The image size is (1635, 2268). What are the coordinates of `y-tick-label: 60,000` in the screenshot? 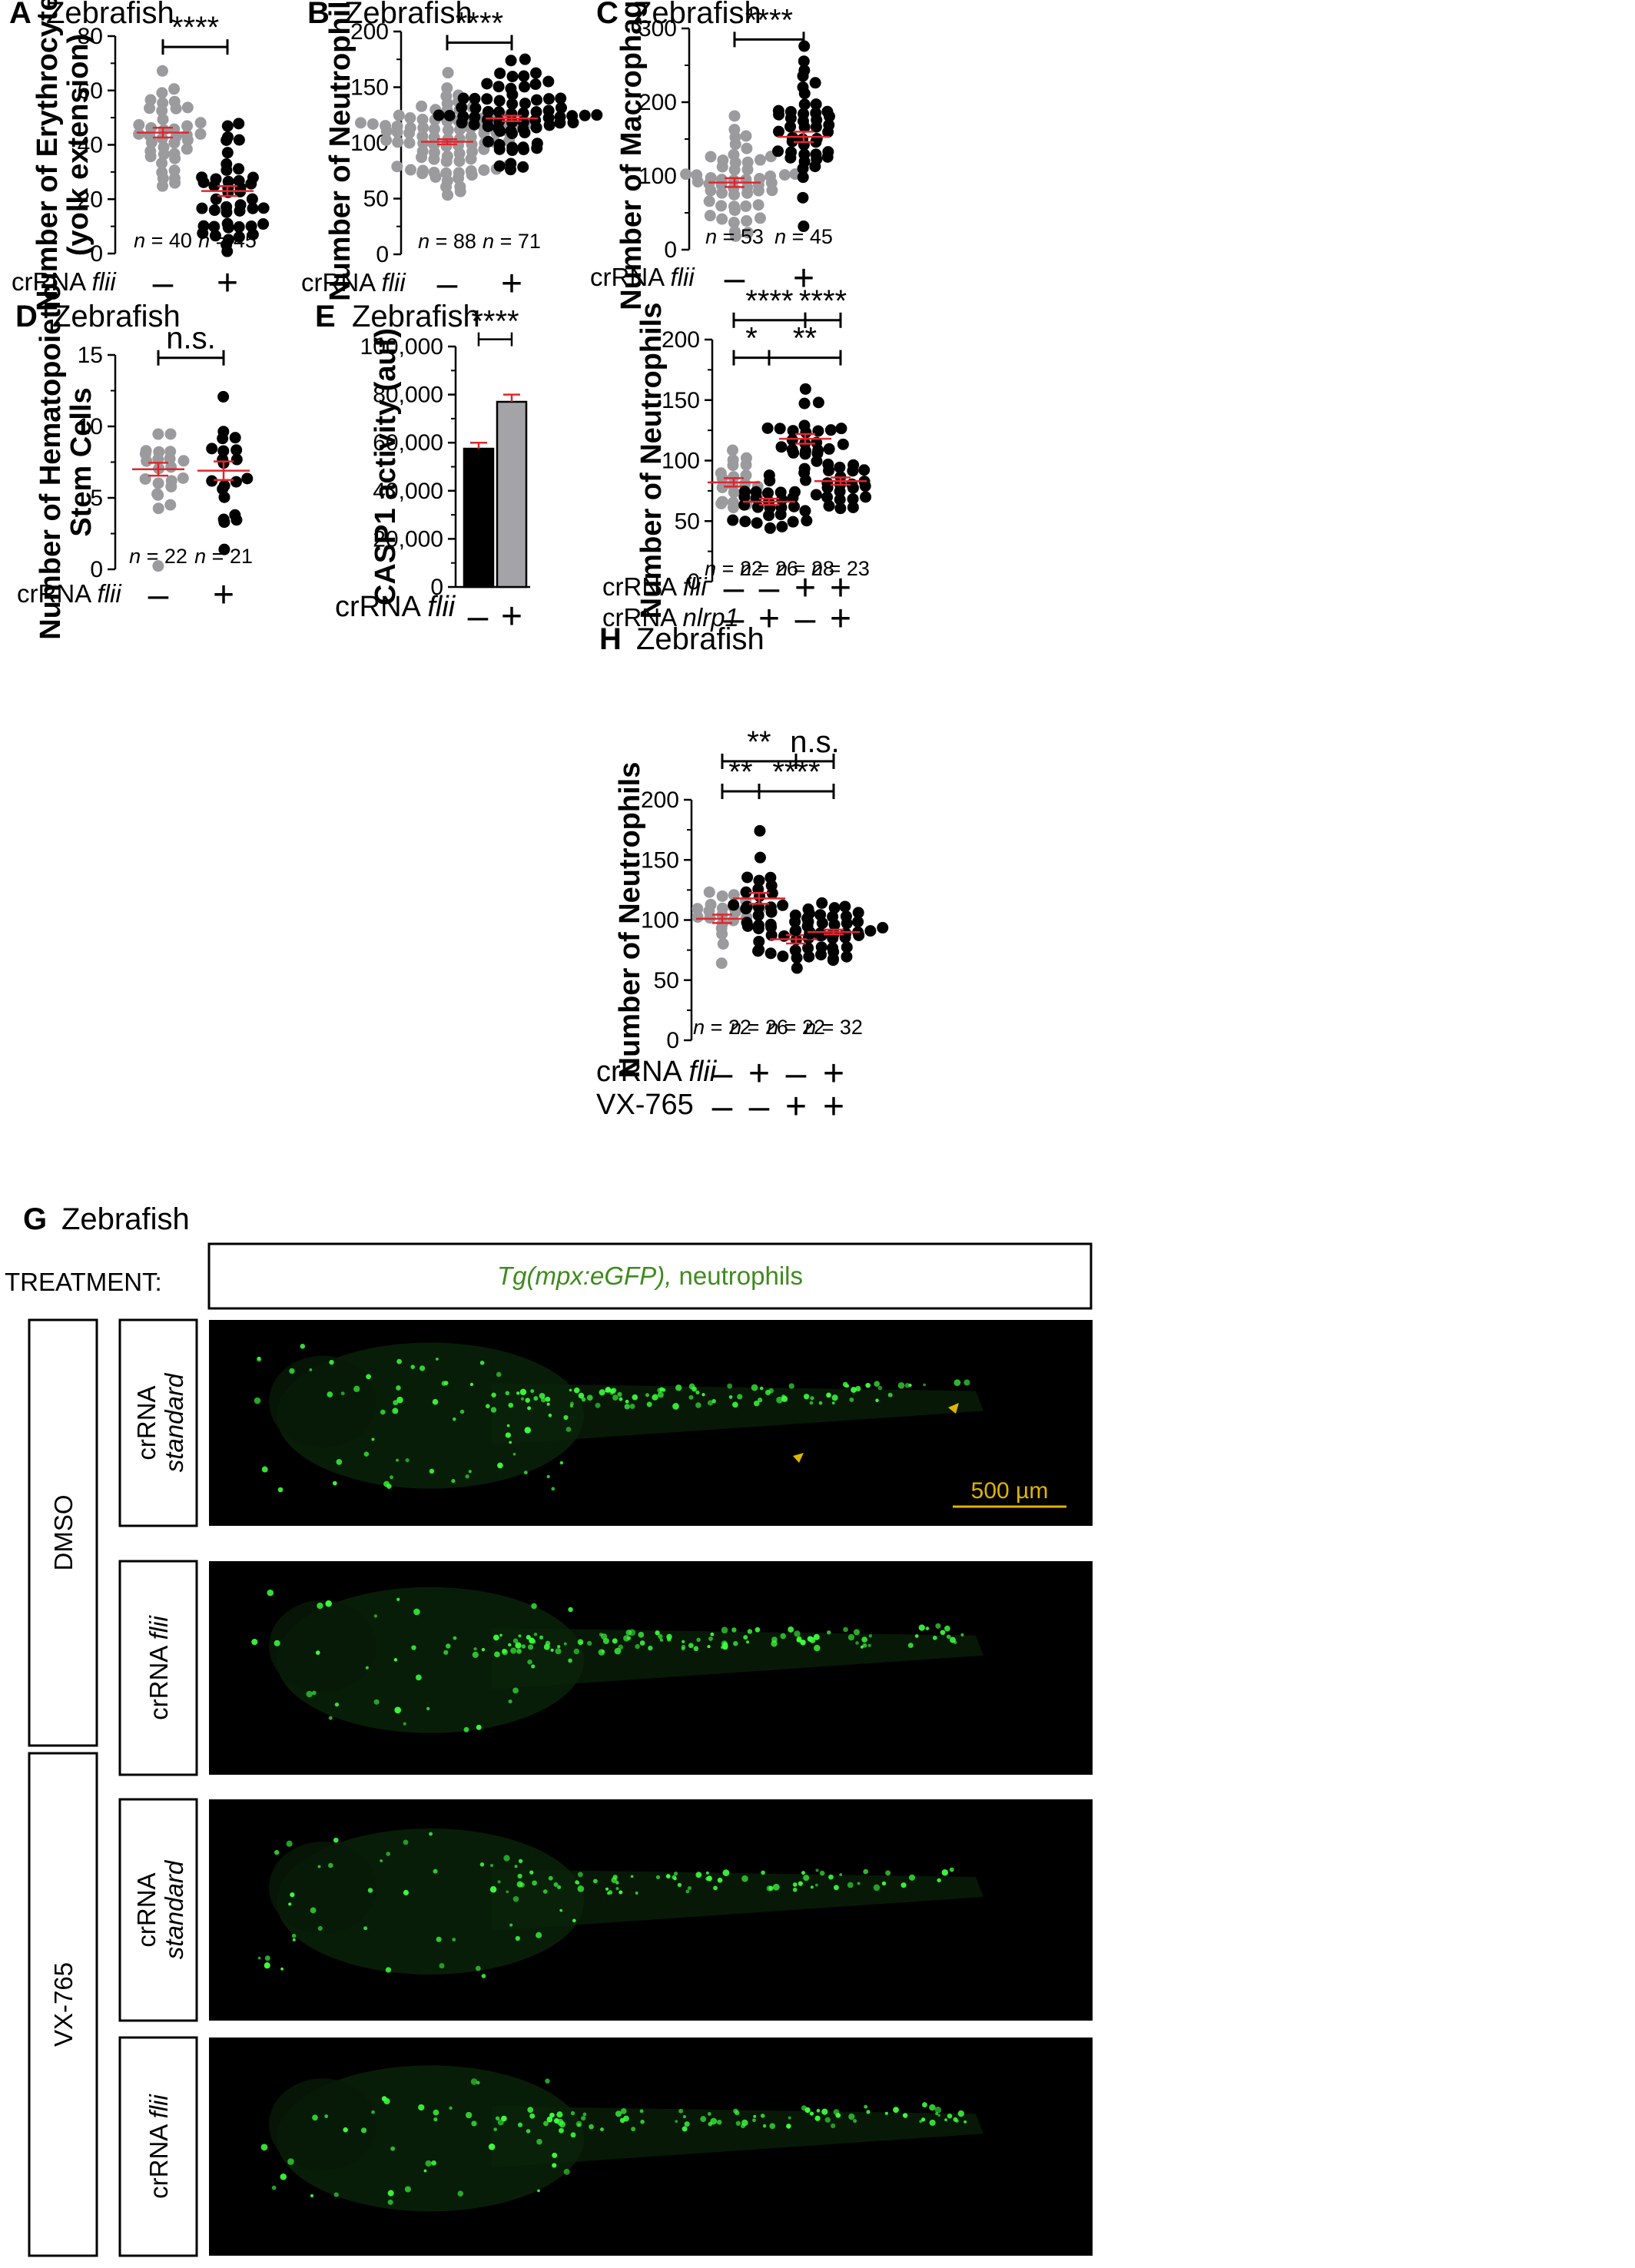 It's located at (408, 443).